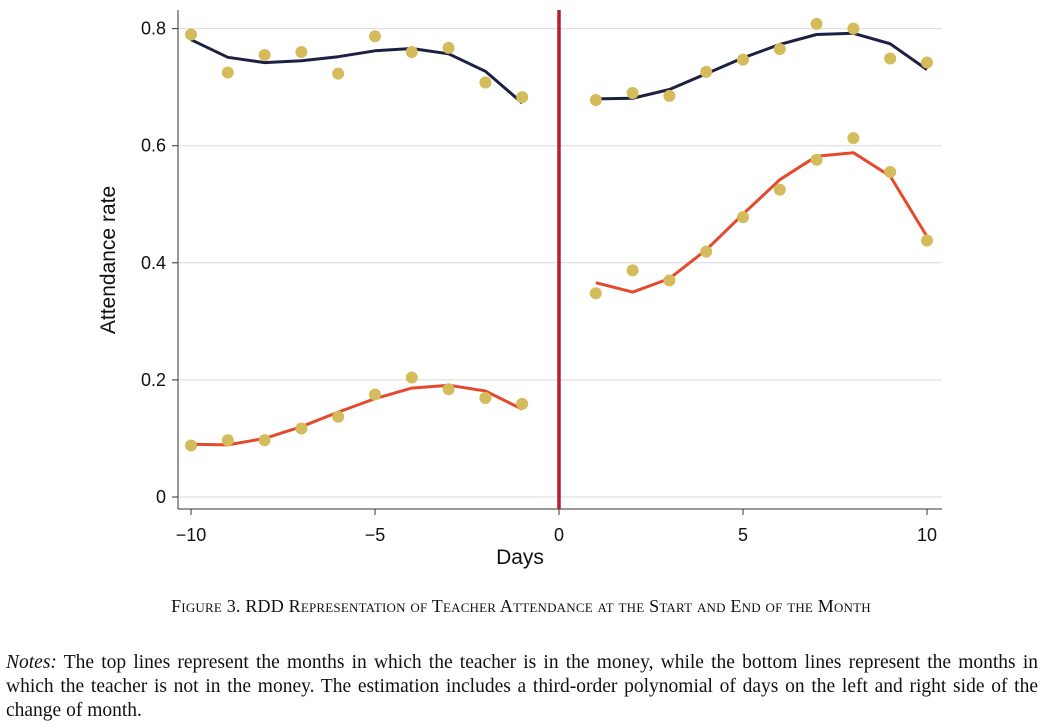  What do you see at coordinates (375, 535) in the screenshot?
I see `x-tick-label: −5` at bounding box center [375, 535].